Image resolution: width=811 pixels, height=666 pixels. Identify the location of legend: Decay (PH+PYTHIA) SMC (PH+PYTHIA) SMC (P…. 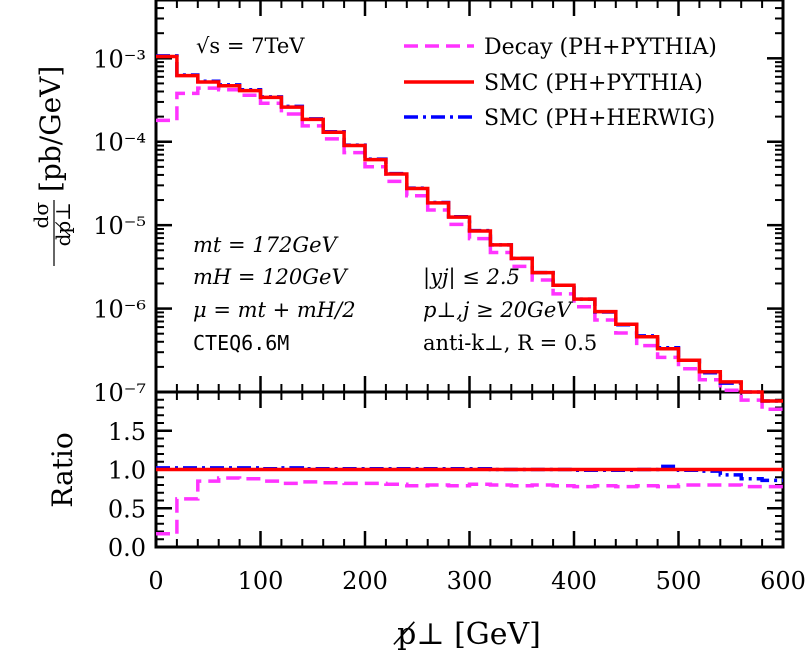
(560, 83).